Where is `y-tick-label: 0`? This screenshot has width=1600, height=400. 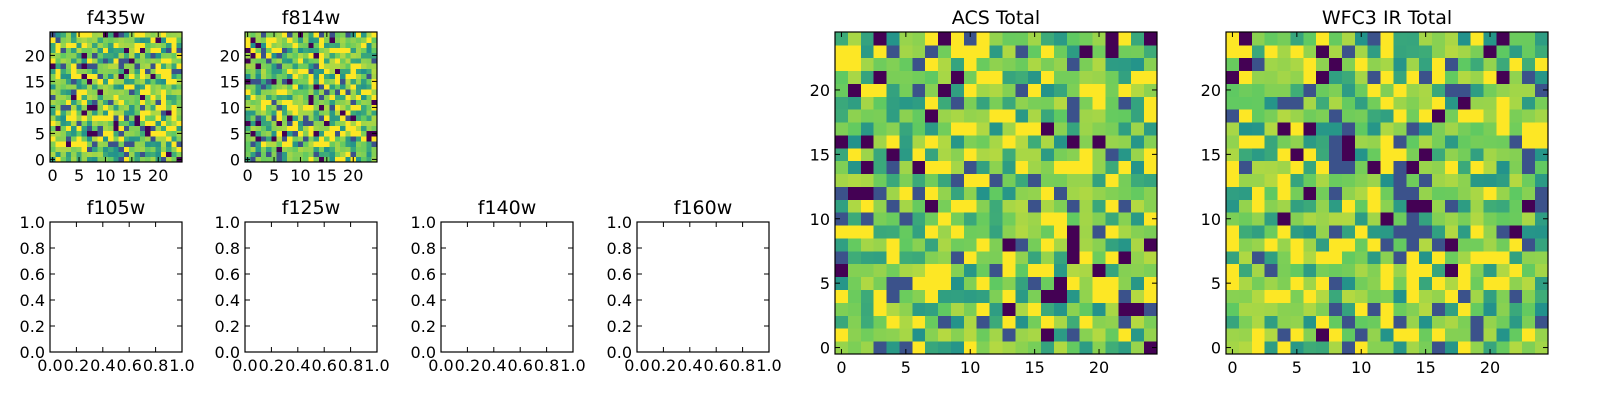
y-tick-label: 0 is located at coordinates (40, 159).